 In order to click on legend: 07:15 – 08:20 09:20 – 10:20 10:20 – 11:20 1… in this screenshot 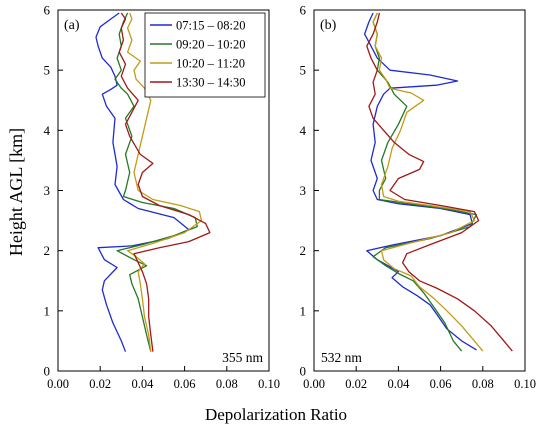, I will do `click(205, 55)`.